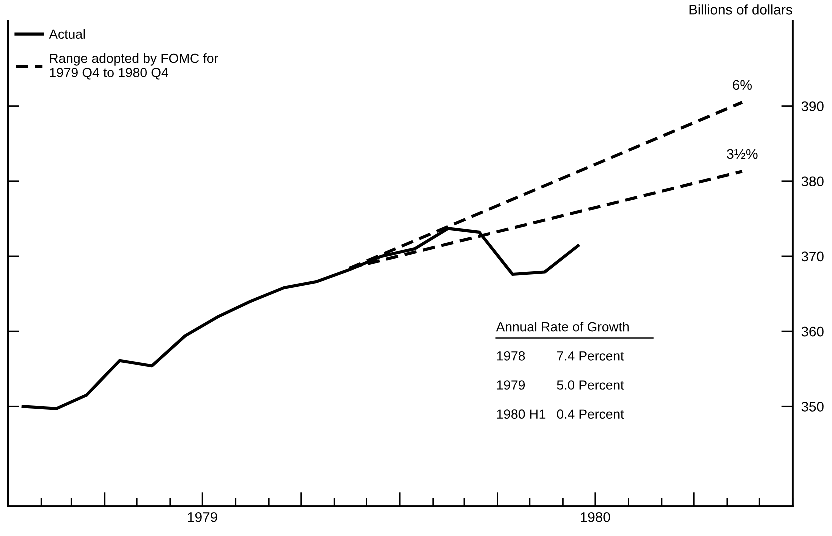 The image size is (832, 536). Describe the element at coordinates (813, 181) in the screenshot. I see `y2-tick-label: 380` at that location.